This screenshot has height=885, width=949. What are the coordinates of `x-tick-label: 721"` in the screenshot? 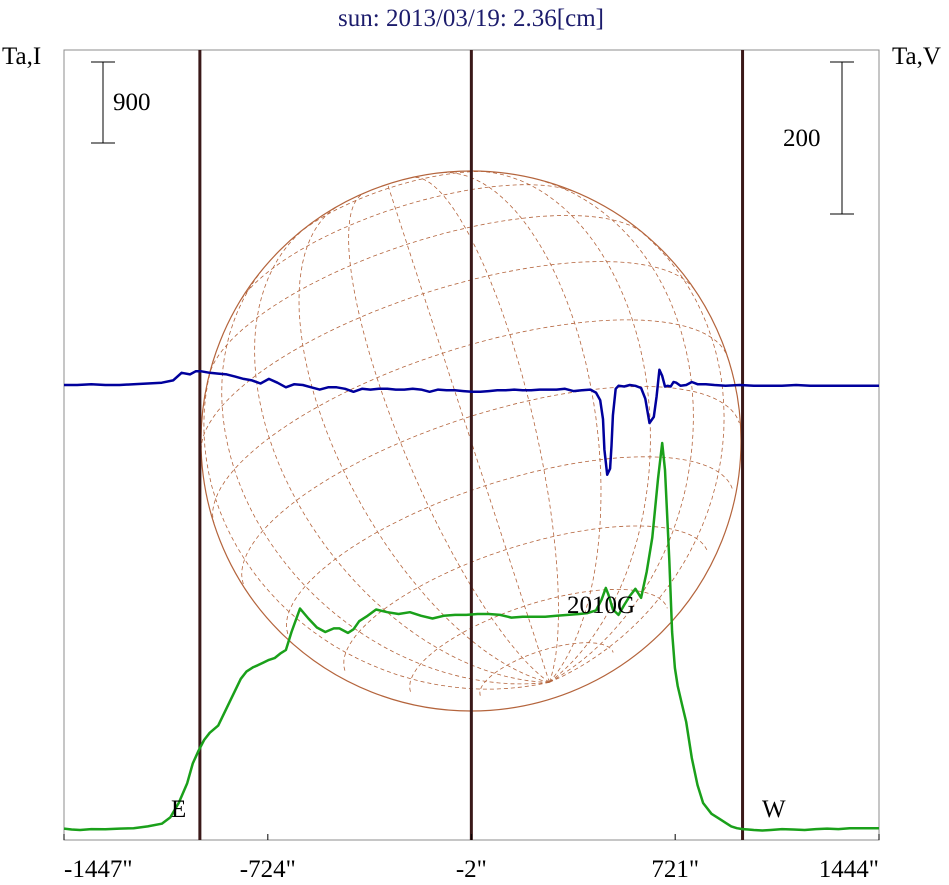 It's located at (675, 869).